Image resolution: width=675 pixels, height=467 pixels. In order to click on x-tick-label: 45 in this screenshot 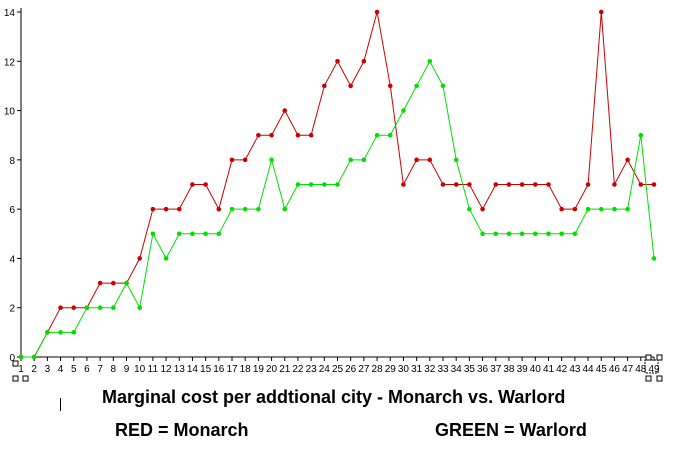, I will do `click(602, 369)`.